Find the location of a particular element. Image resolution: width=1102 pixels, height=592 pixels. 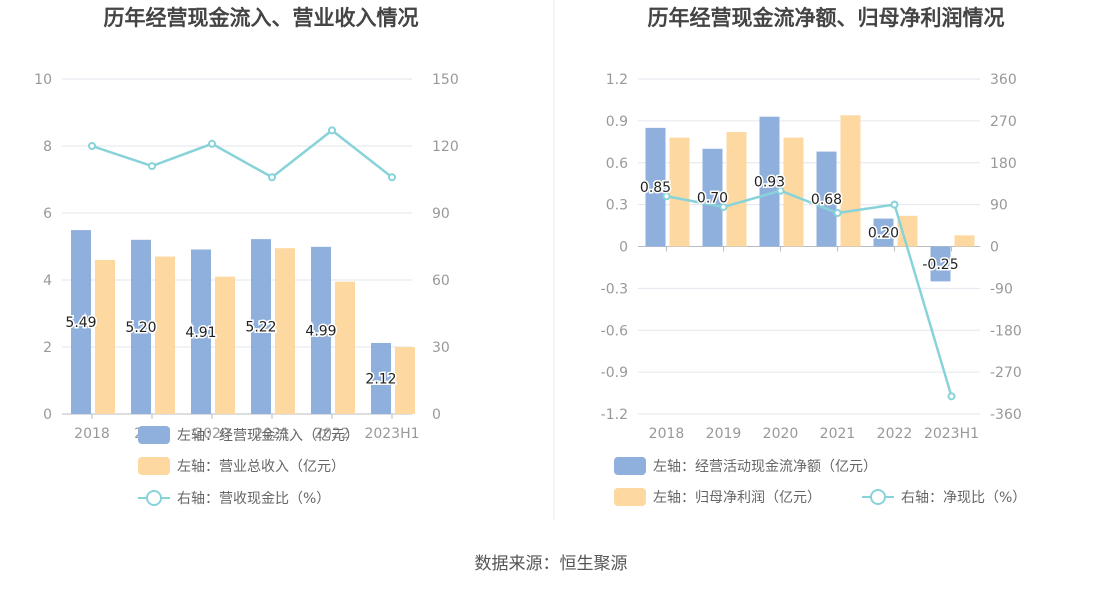

chart1-right-tick: 60 is located at coordinates (441, 281).